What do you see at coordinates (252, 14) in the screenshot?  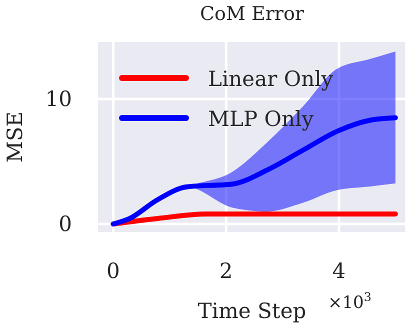 I see `chart-title: CoM Error` at bounding box center [252, 14].